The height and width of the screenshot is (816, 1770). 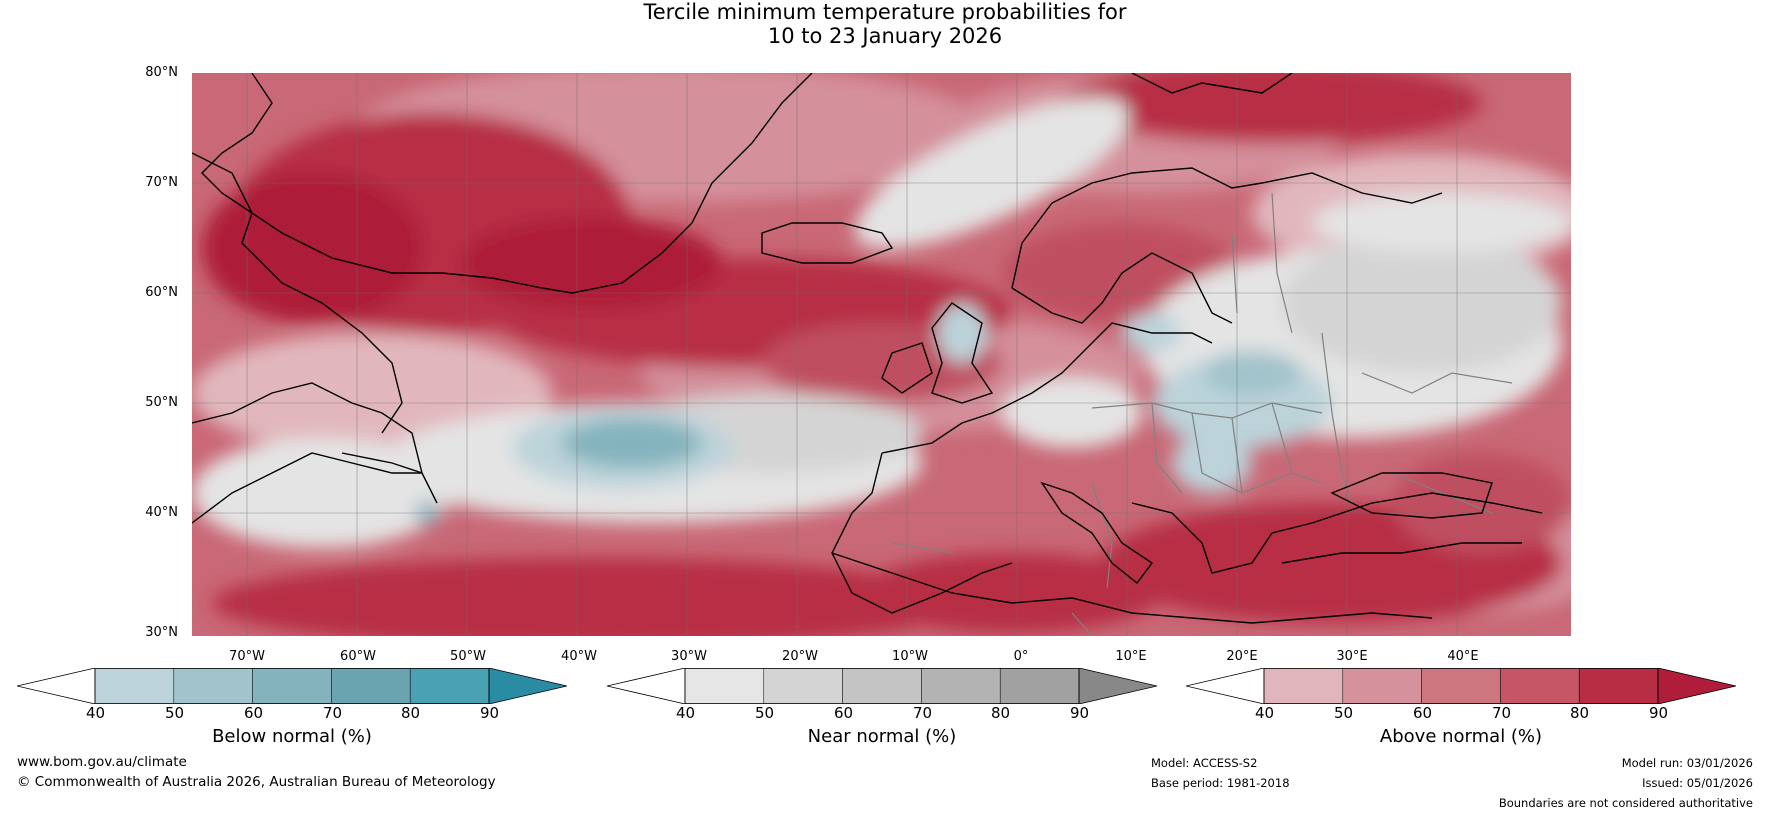 I want to click on colorbar-near, so click(x=882, y=687).